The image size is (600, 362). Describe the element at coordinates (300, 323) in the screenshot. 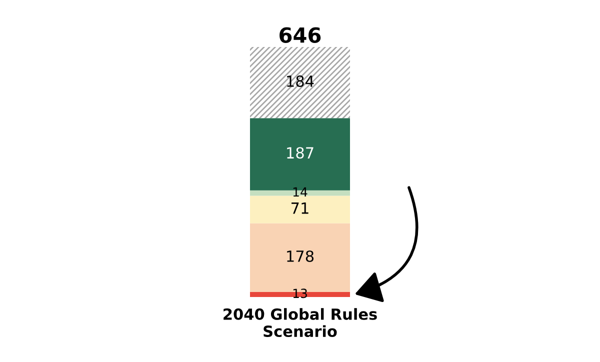

I see `x-tick-label: 2040 Global Rules Scenario` at that location.